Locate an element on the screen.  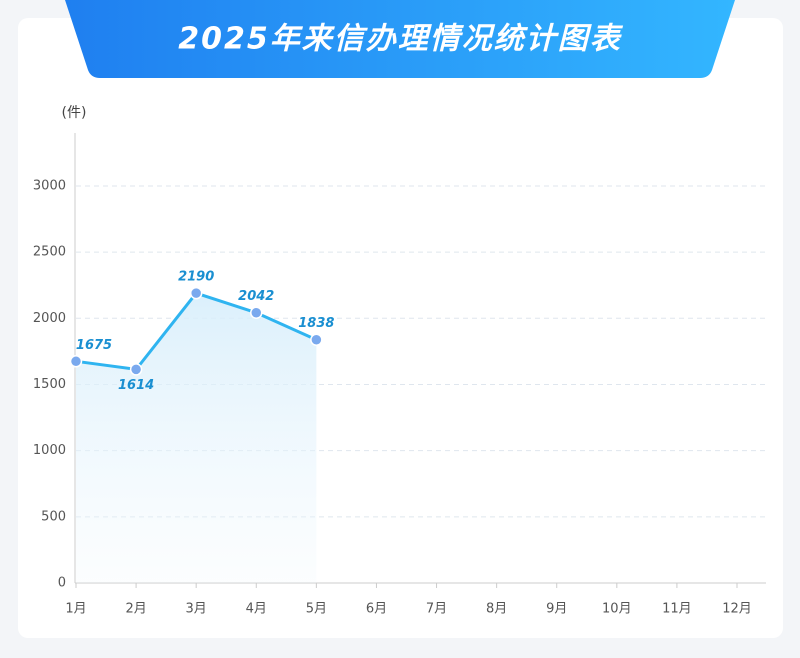
title-banner is located at coordinates (400, 39).